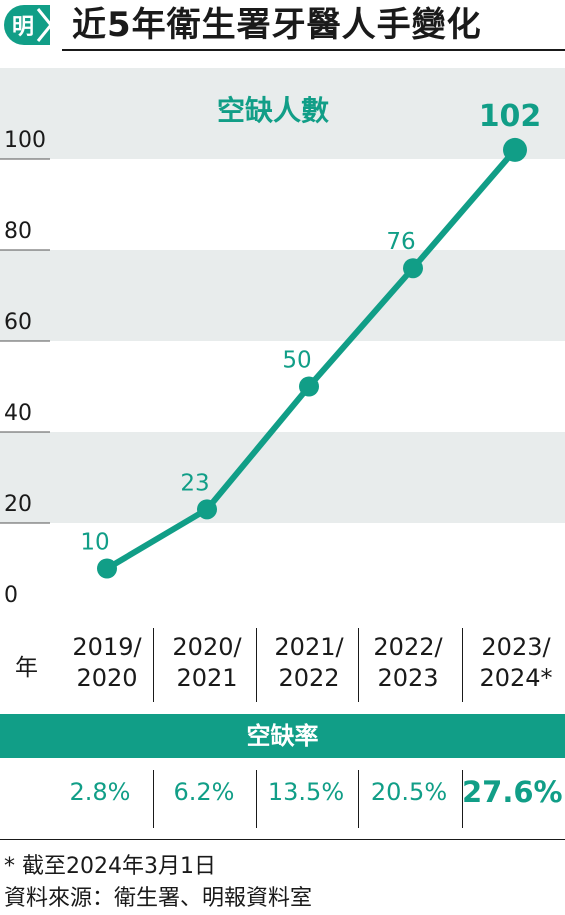 The width and height of the screenshot is (565, 915). Describe the element at coordinates (11, 595) in the screenshot. I see `y-tick-label: 0` at that location.